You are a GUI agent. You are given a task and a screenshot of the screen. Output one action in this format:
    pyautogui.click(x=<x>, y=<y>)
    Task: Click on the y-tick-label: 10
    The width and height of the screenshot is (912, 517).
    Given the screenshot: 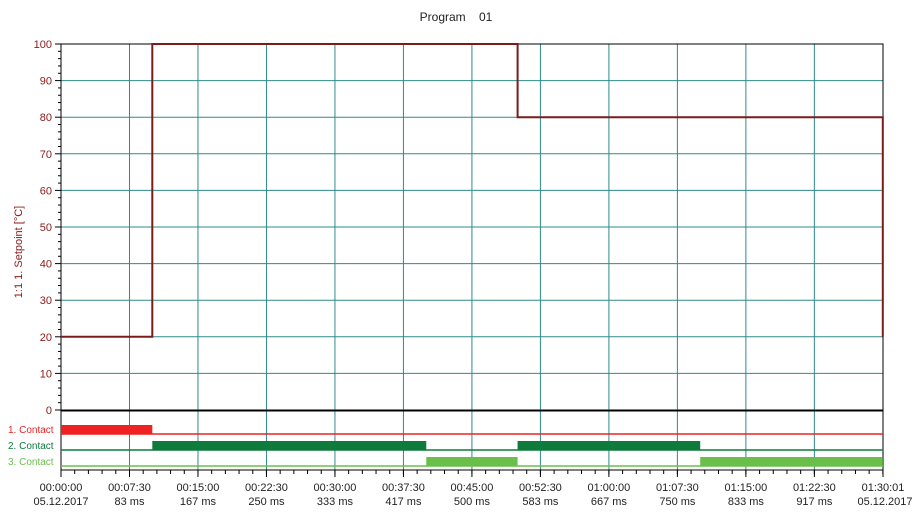 What is the action you would take?
    pyautogui.click(x=46, y=374)
    